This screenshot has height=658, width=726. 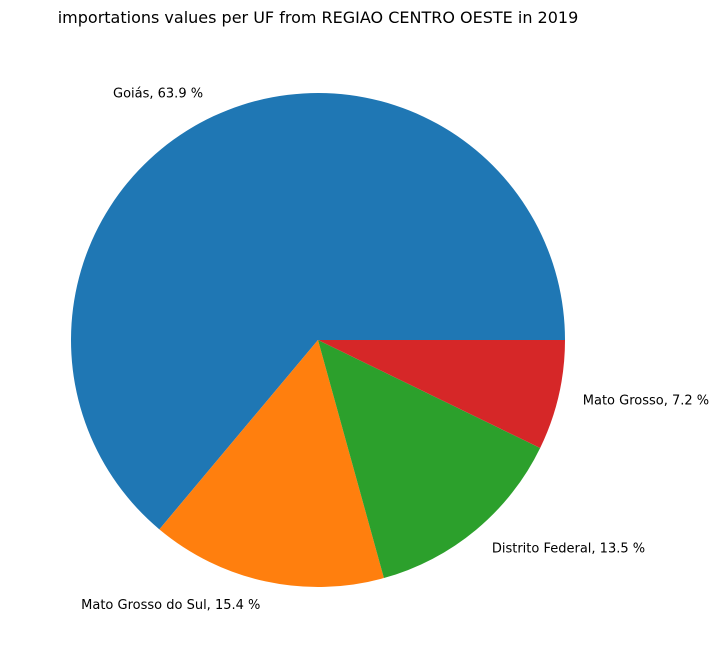 I want to click on pie-label-distrito-federal: Distrito Federal, 13.5 %, so click(x=568, y=548).